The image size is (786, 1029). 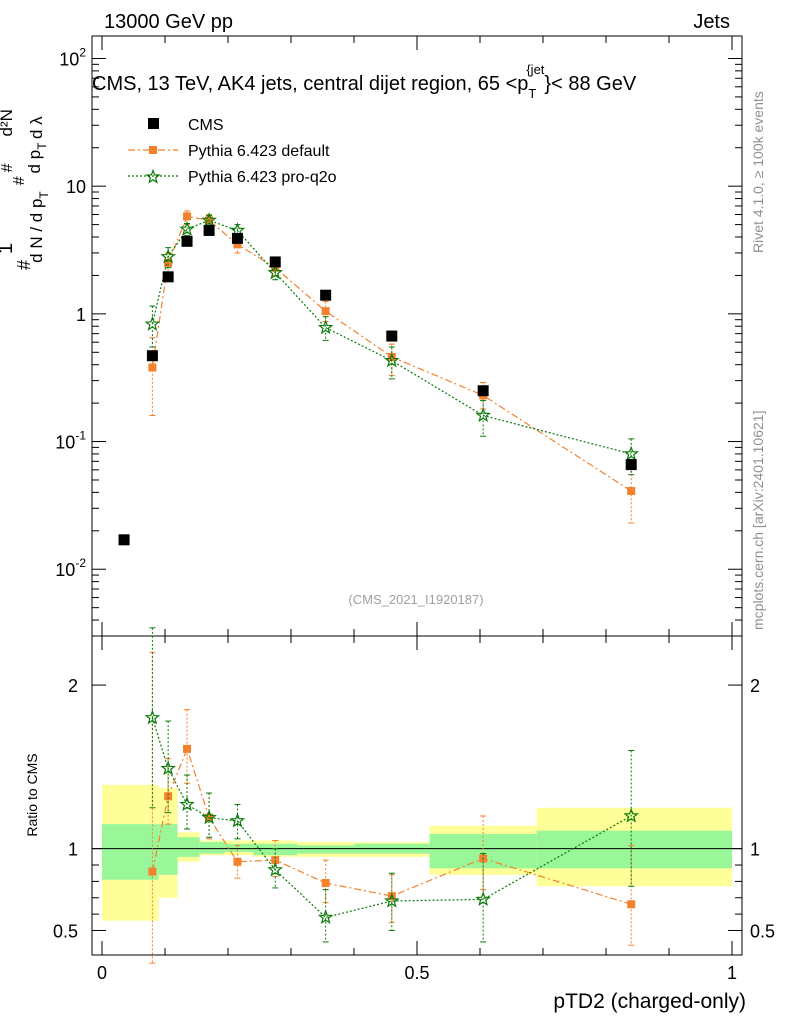 I want to click on x-axis-label: pTD2 (charged-only), so click(x=649, y=1001).